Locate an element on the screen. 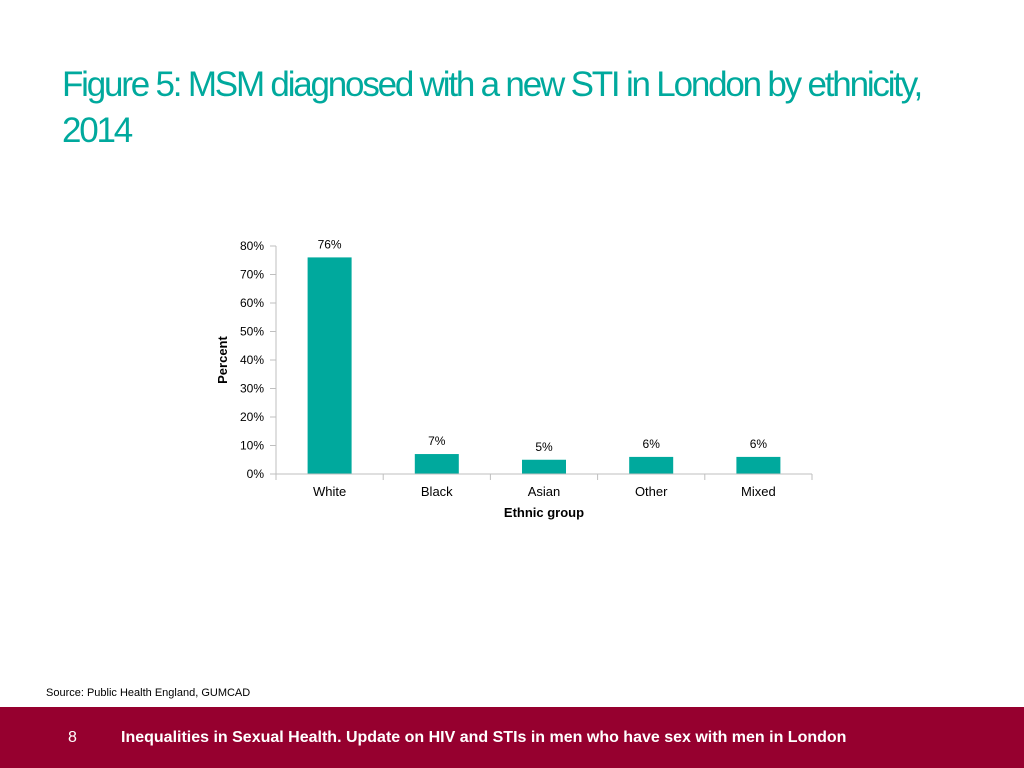  data-label: 76% is located at coordinates (330, 244).